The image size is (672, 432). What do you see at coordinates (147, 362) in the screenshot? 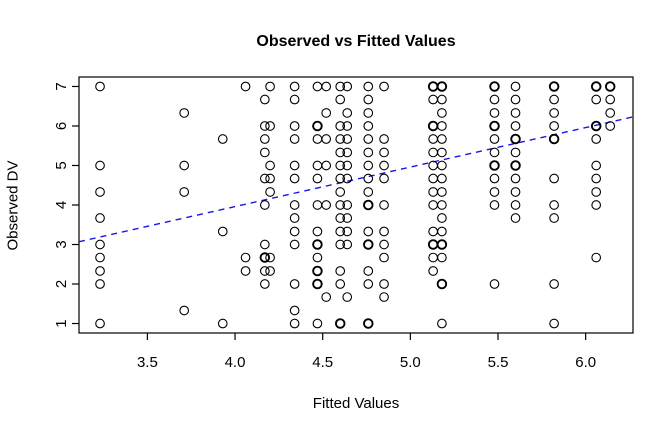
I see `x-tick-label: 3.5` at bounding box center [147, 362].